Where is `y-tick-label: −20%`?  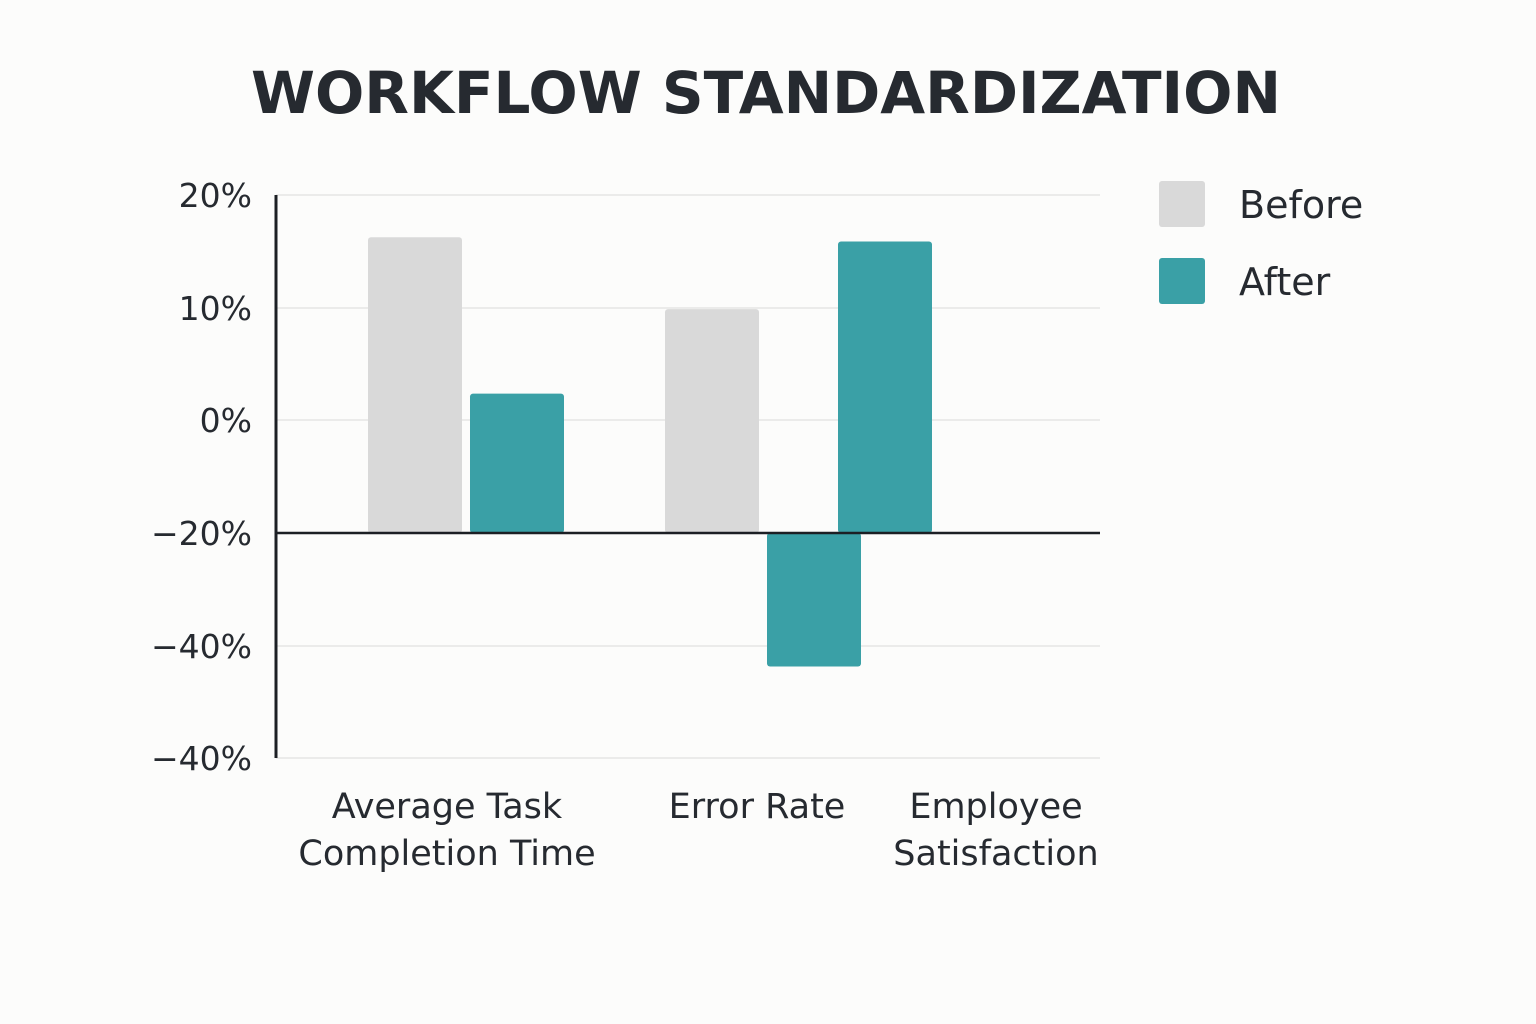 y-tick-label: −20% is located at coordinates (201, 533).